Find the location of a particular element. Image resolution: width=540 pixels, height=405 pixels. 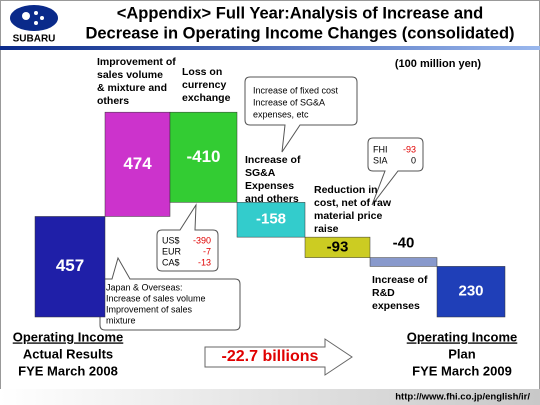

breakdown-label: FHI is located at coordinates (380, 149).